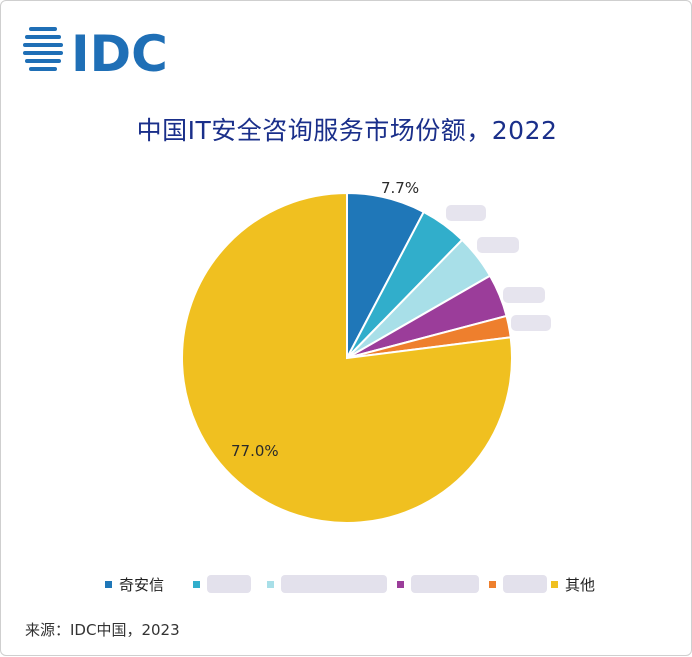  What do you see at coordinates (400, 188) in the screenshot?
I see `data-label-1: 7.7%` at bounding box center [400, 188].